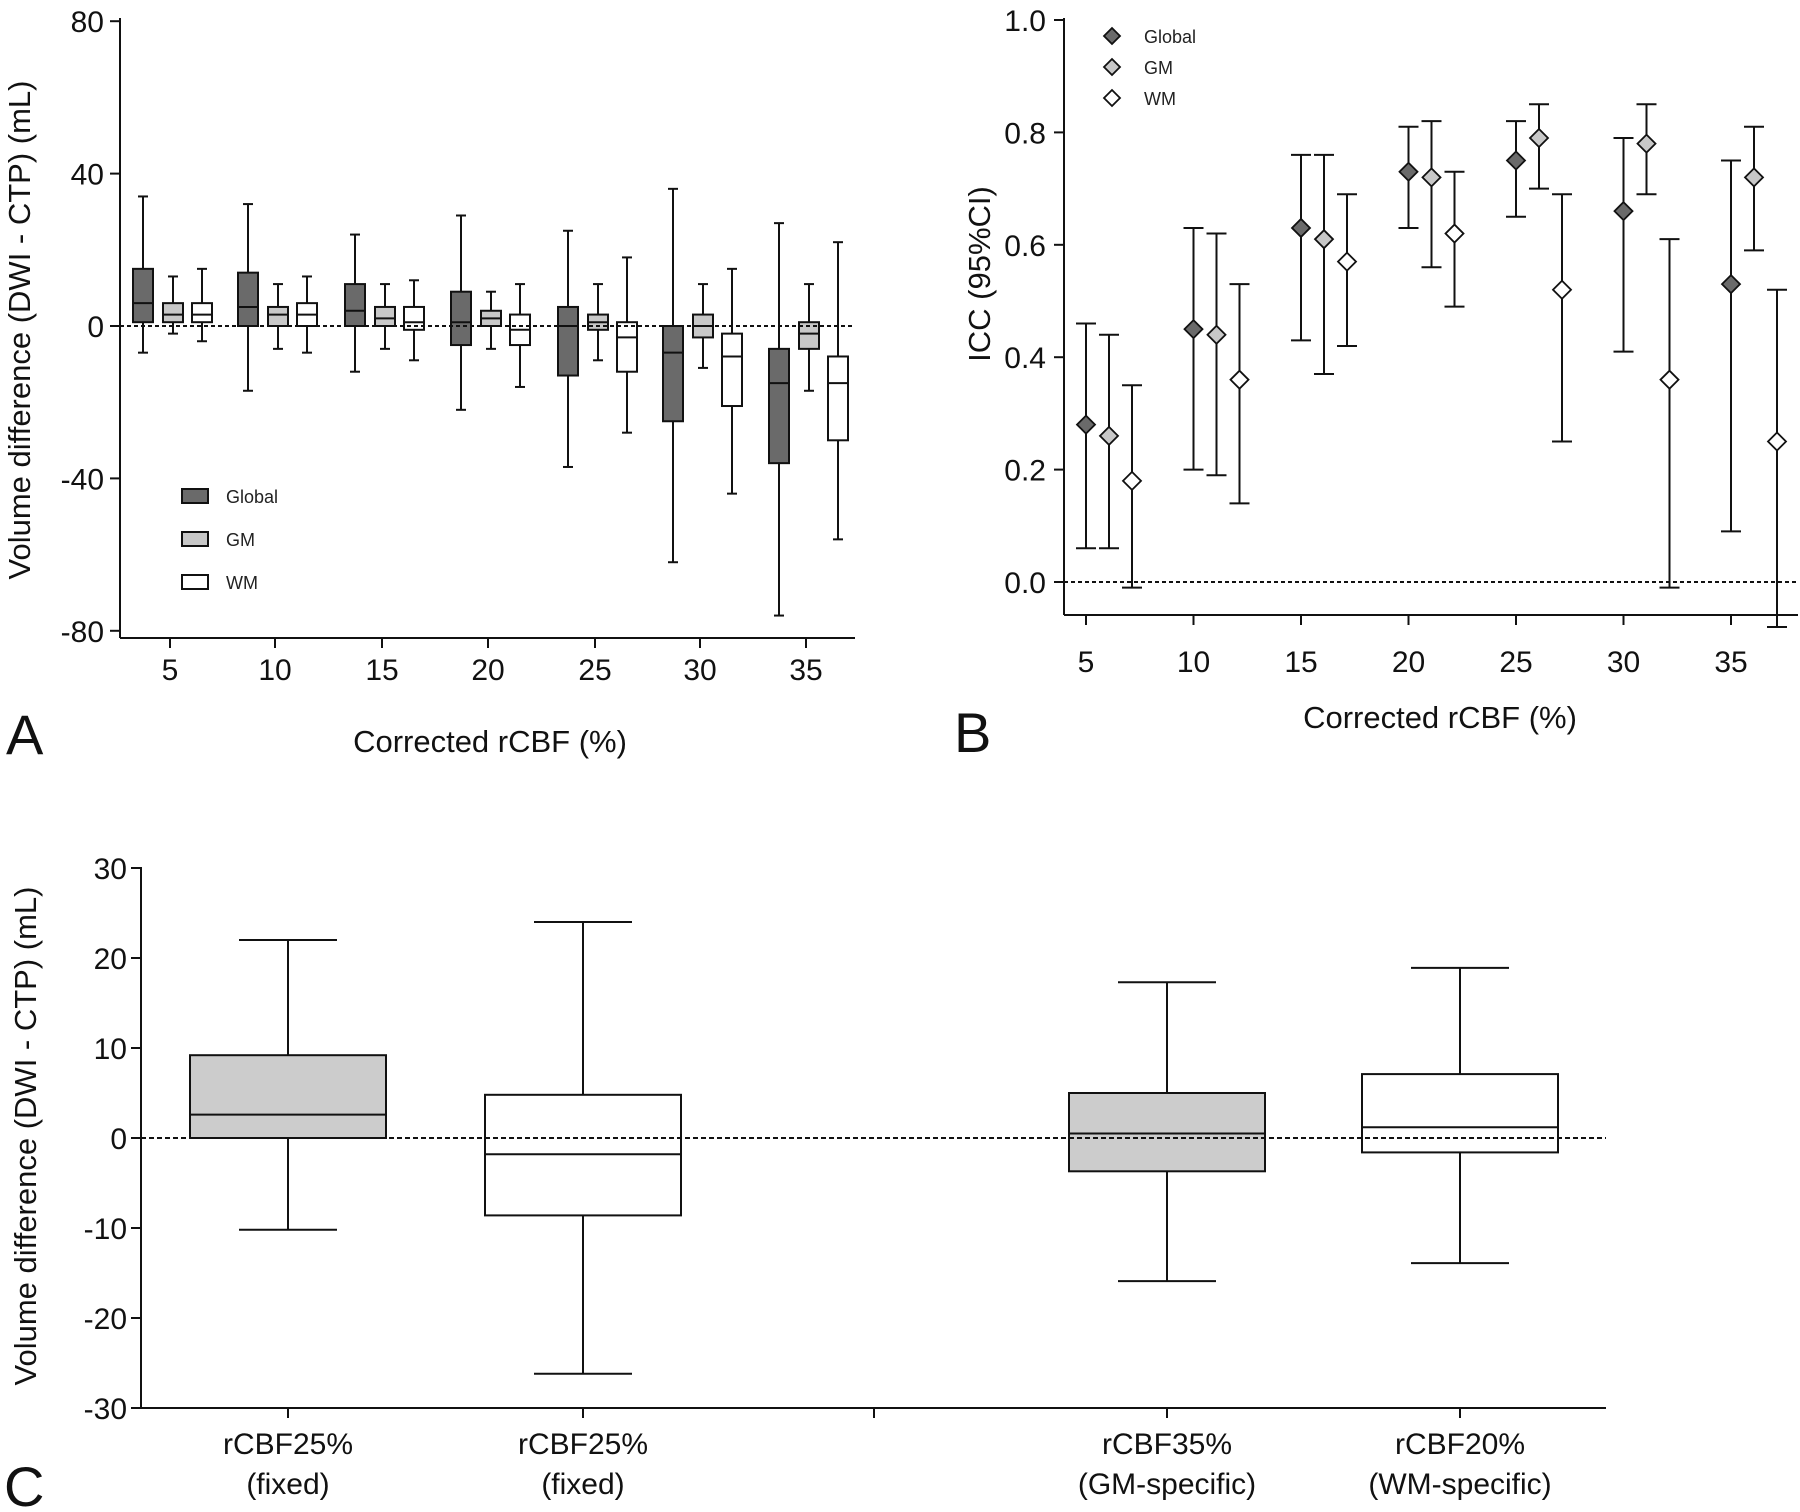 Image resolution: width=1800 pixels, height=1512 pixels. Describe the element at coordinates (1408, 662) in the screenshot. I see `panel-b-x-tick-label: 20` at that location.